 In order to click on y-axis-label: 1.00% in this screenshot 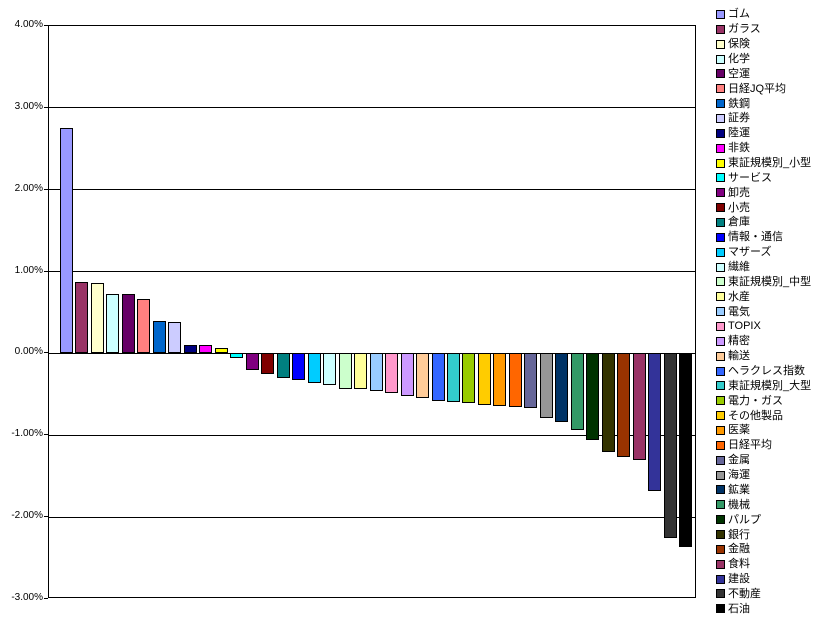, I will do `click(28, 270)`.